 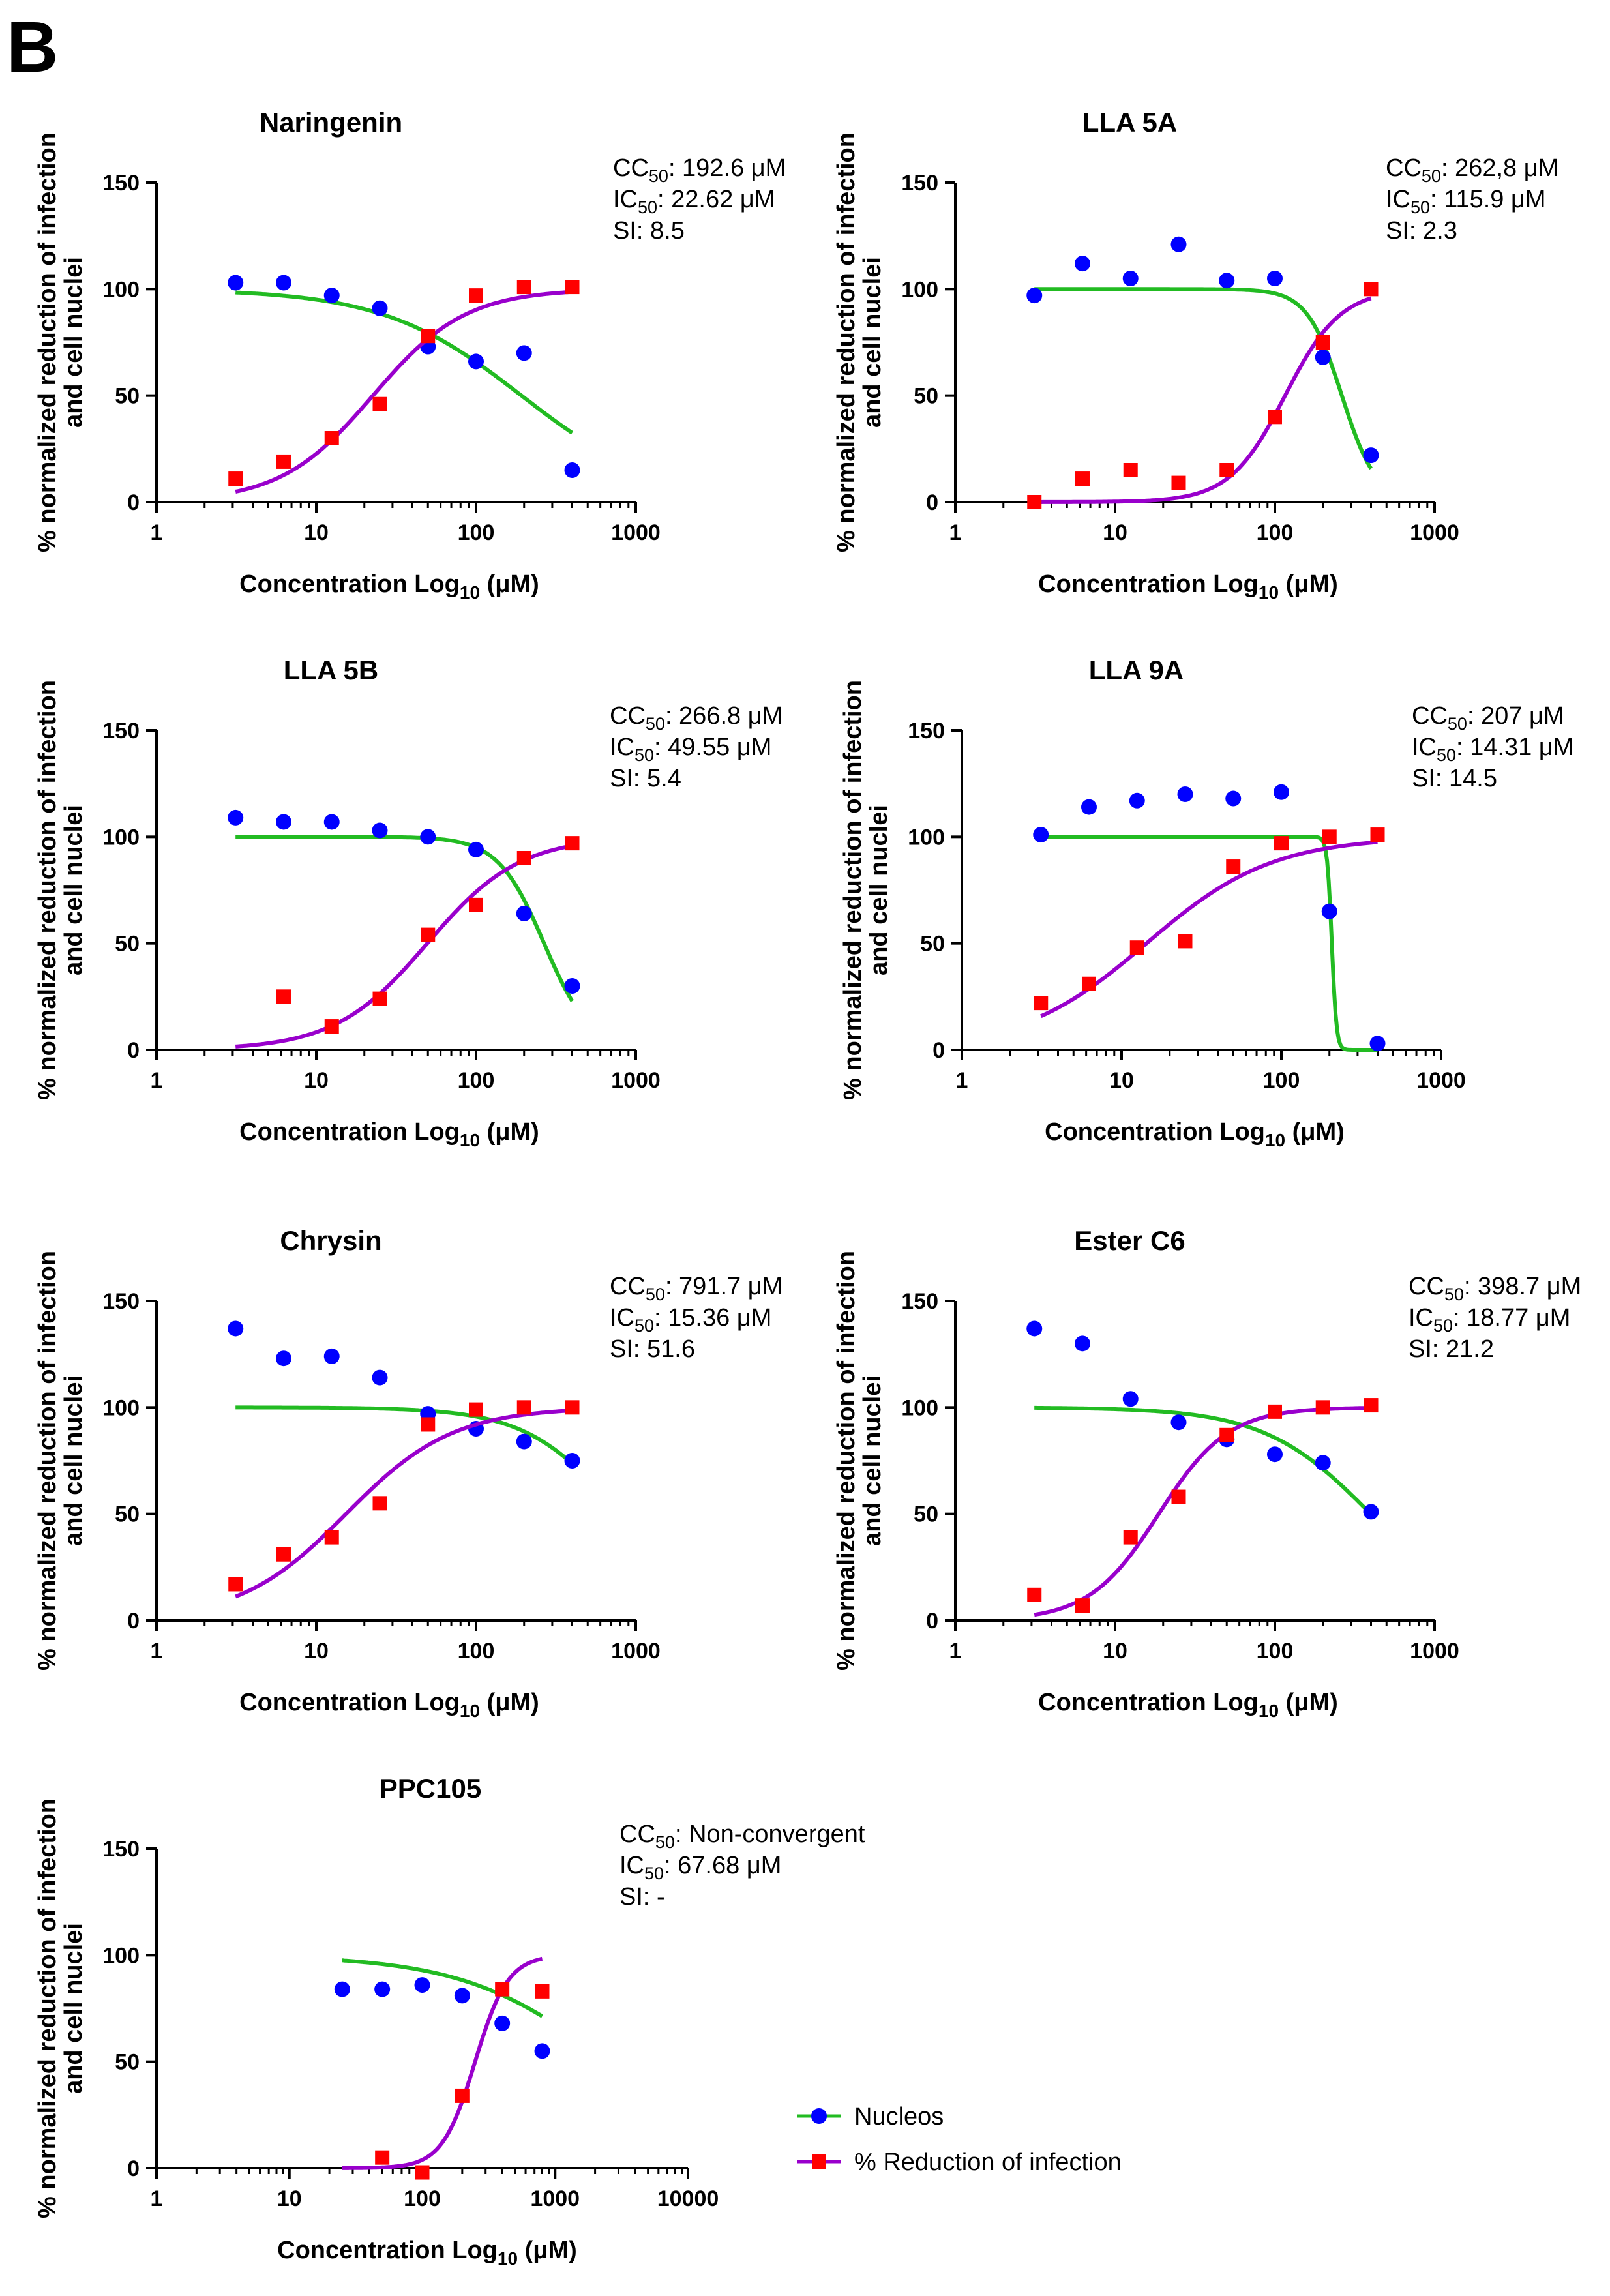 I want to click on stat-line: IC50: 22.62 μM, so click(x=694, y=201).